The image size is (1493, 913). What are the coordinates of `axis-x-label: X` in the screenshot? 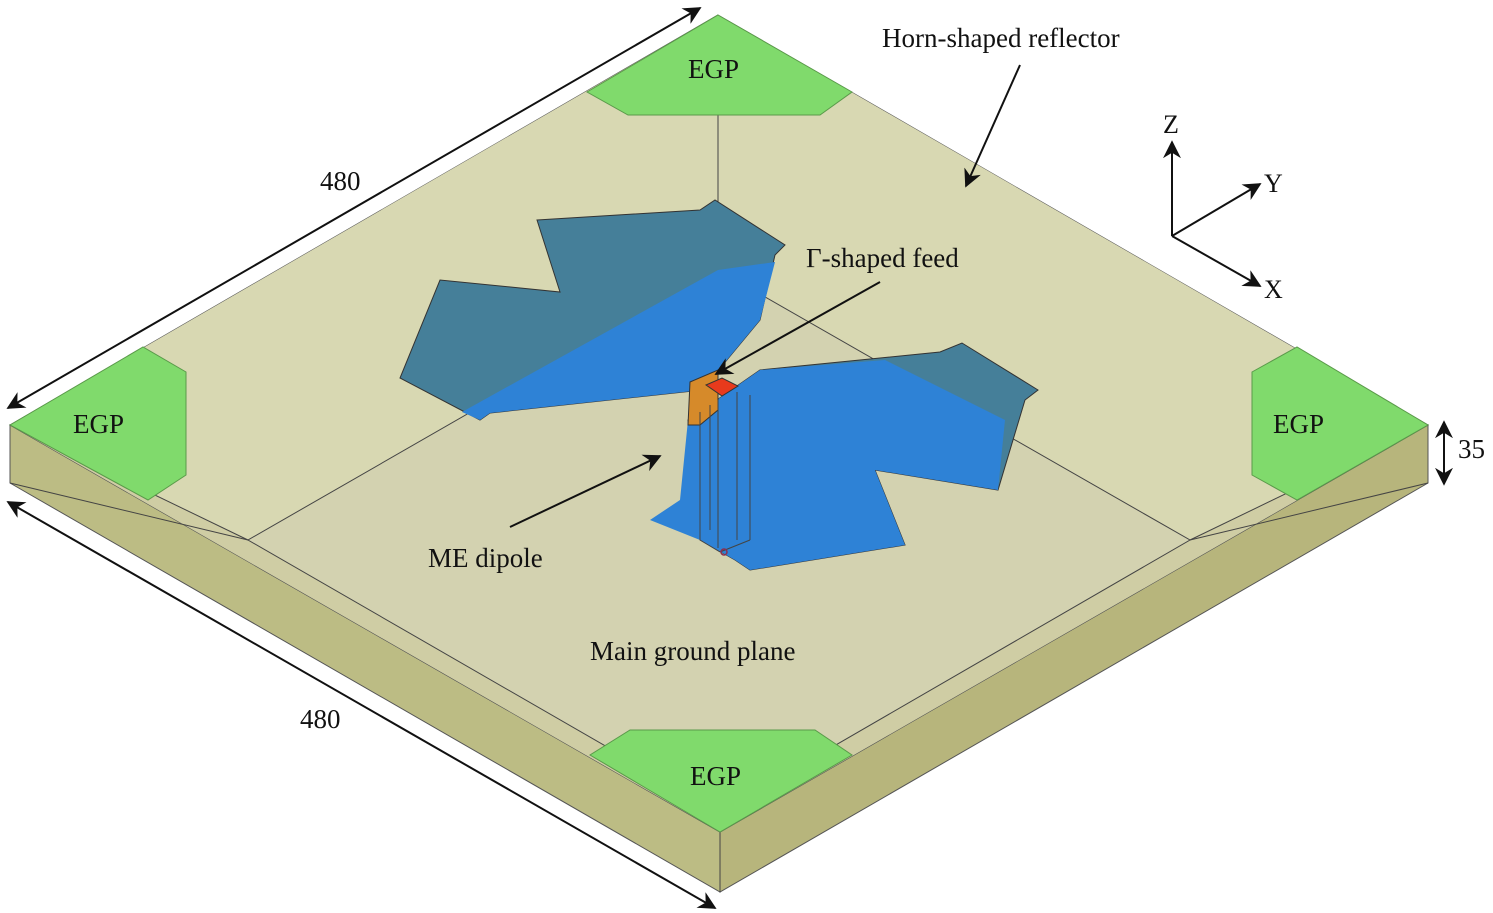 It's located at (1273, 289).